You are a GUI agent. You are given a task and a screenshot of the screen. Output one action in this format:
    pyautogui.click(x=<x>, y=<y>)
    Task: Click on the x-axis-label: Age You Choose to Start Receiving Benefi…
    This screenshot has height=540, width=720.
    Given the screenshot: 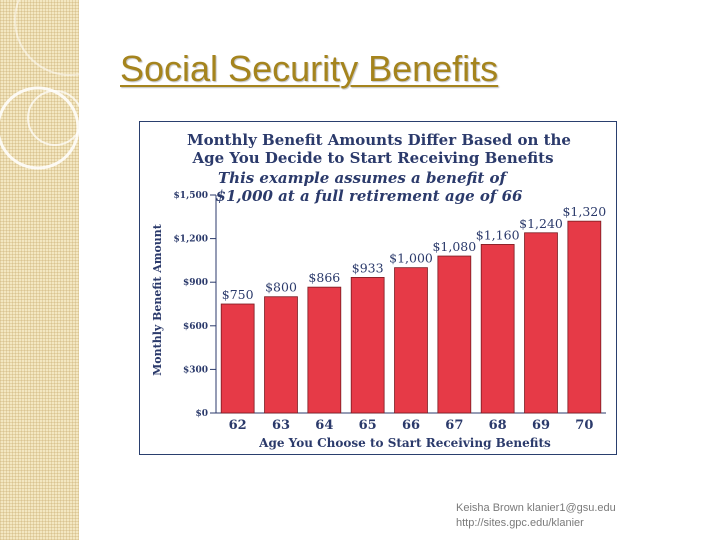 What is the action you would take?
    pyautogui.click(x=404, y=443)
    